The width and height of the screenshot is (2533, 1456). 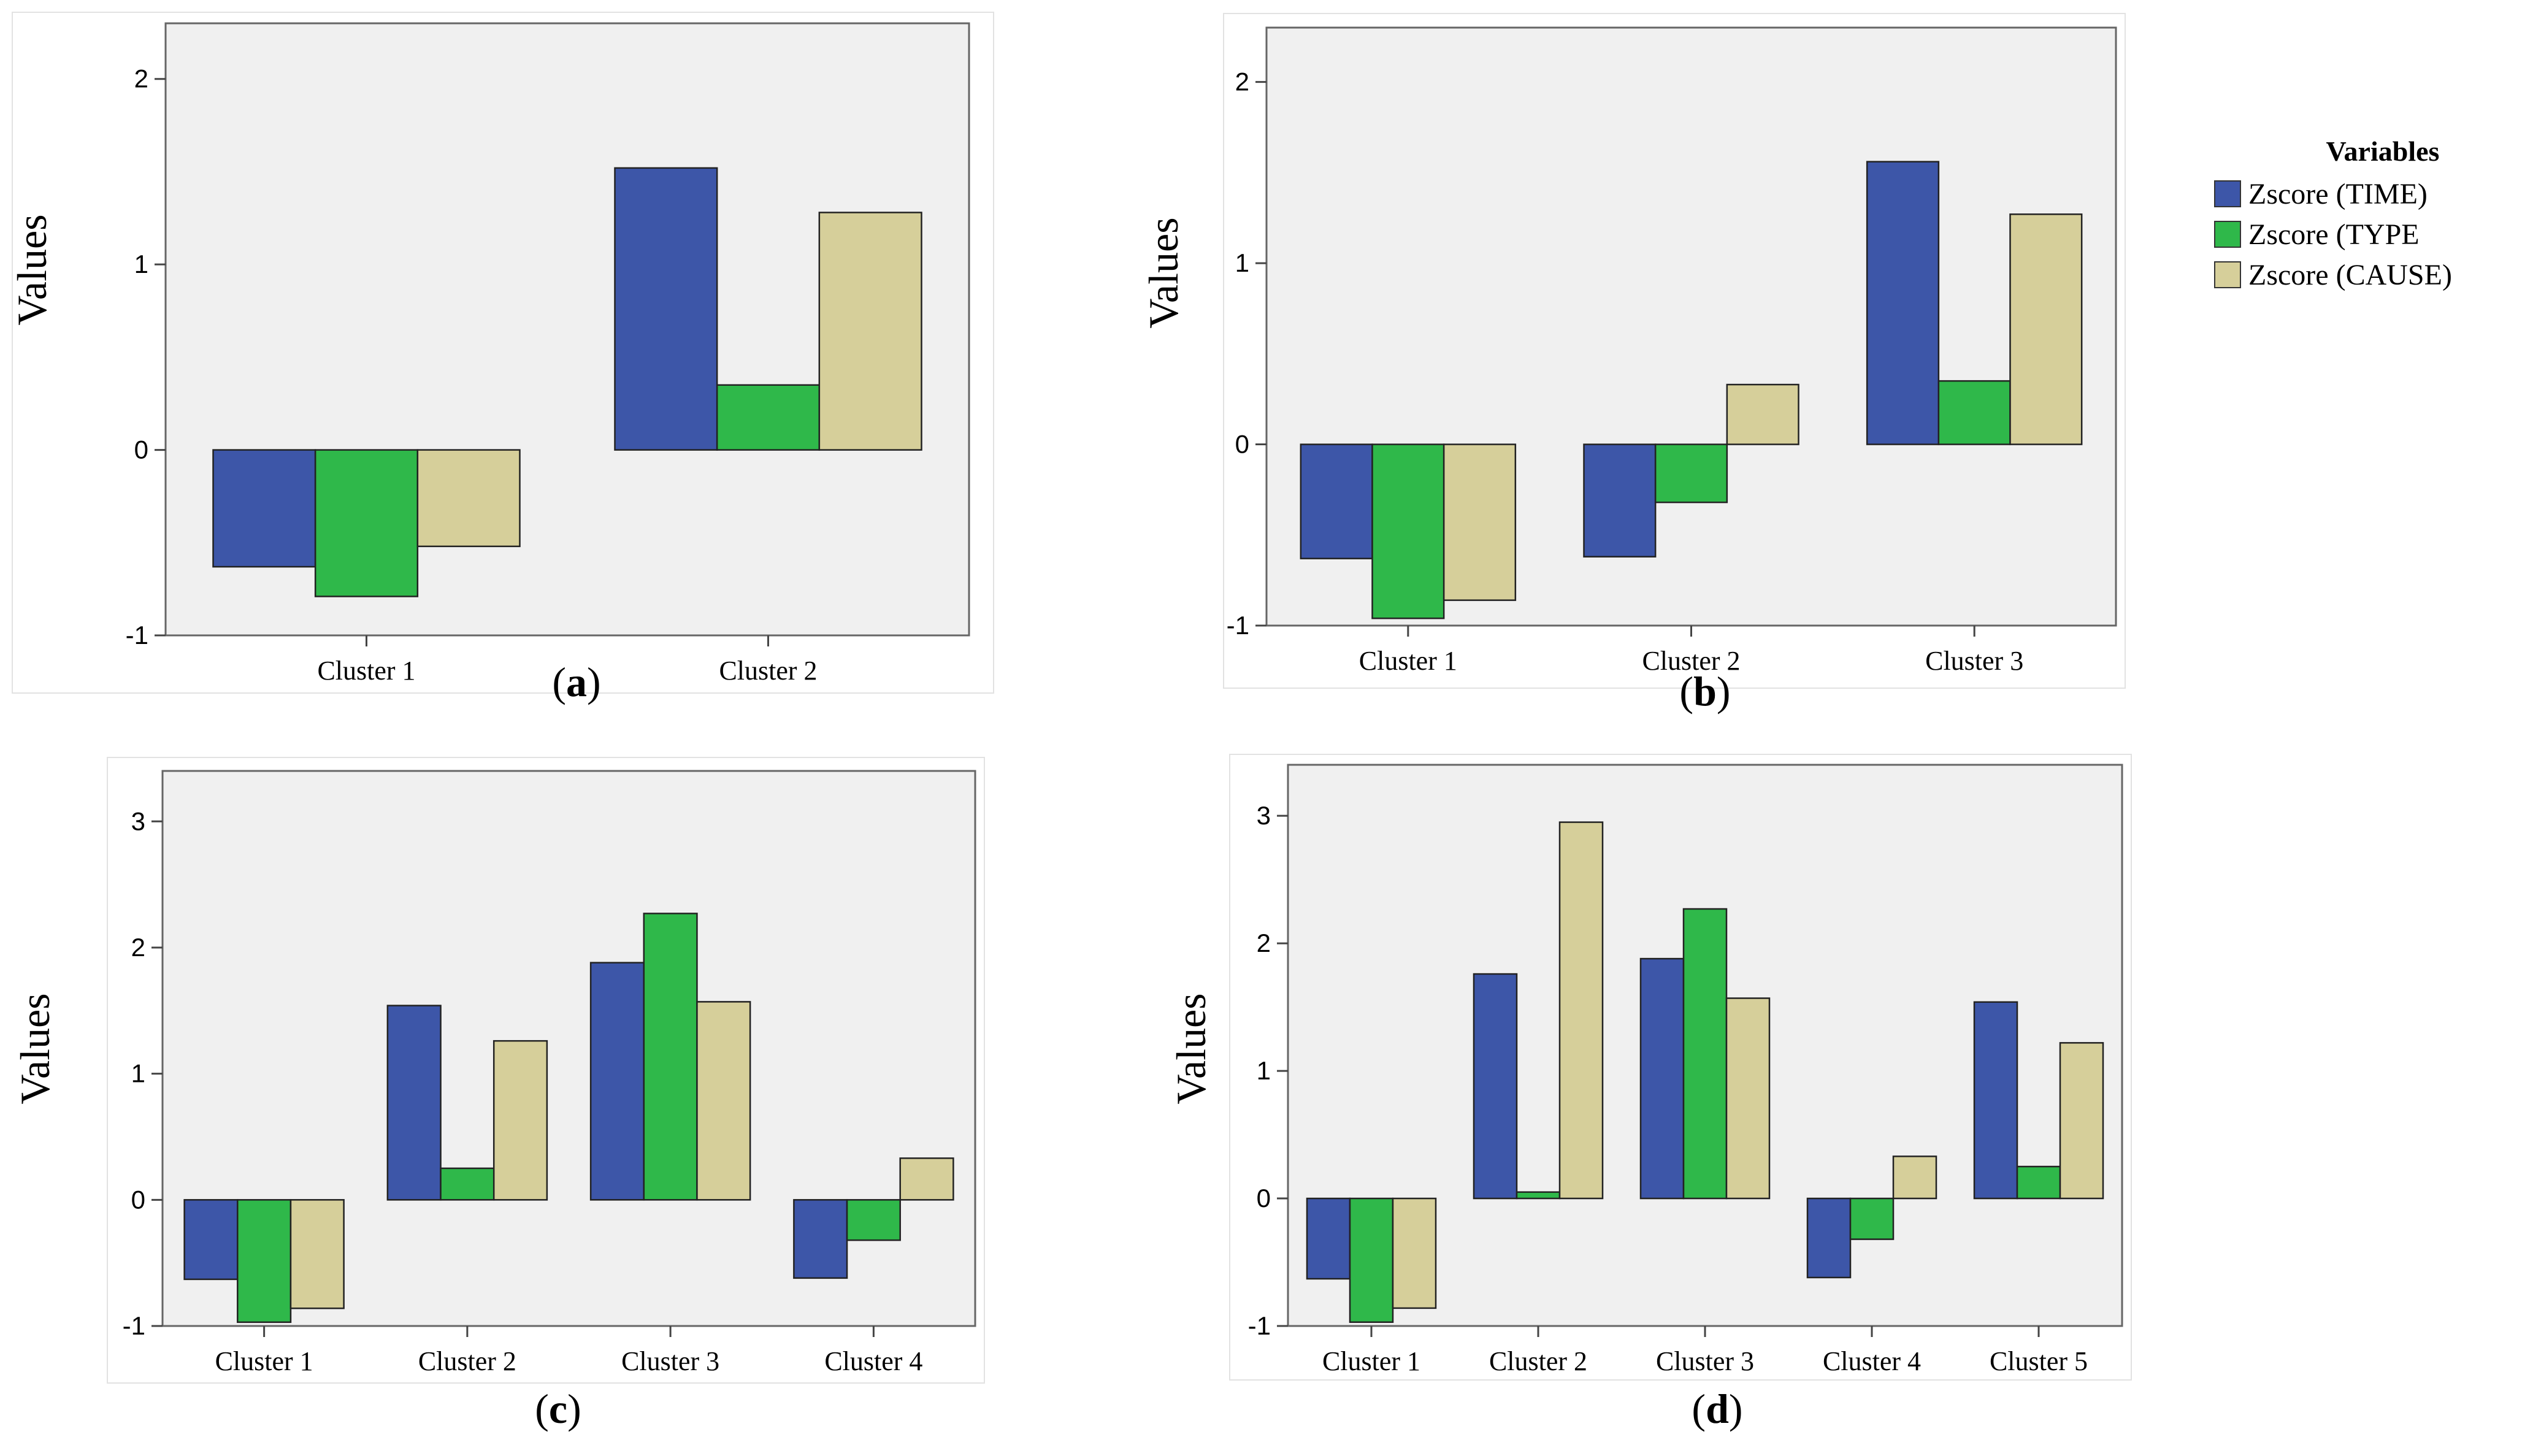 What do you see at coordinates (138, 821) in the screenshot?
I see `panel-c-ytick-label: 3` at bounding box center [138, 821].